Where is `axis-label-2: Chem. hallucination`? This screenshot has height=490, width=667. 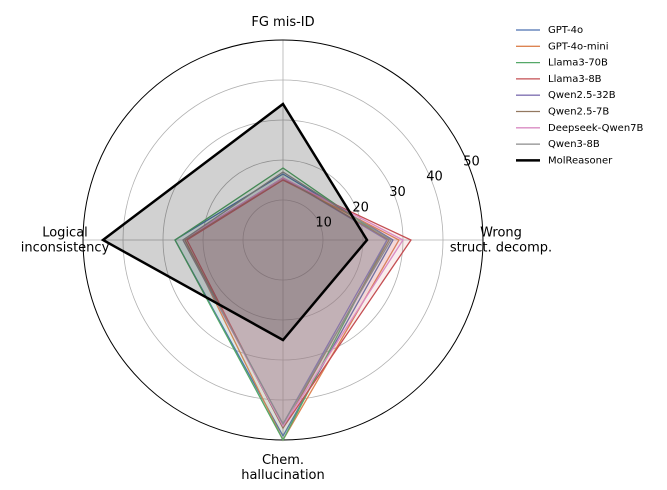 axis-label-2: Chem. hallucination is located at coordinates (283, 468).